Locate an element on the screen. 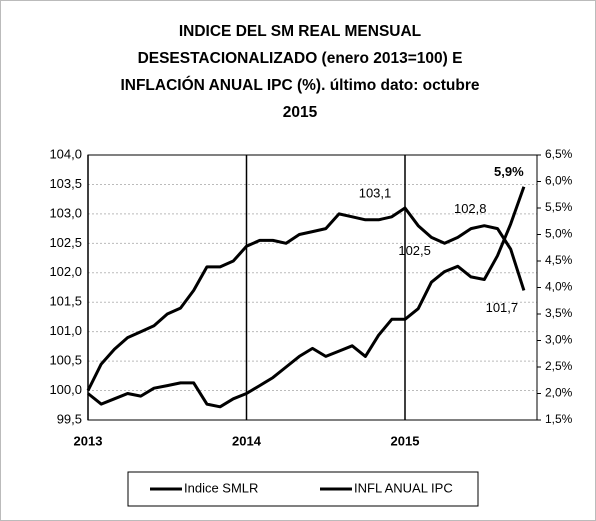  y-tick-label: 101,5 is located at coordinates (65, 301).